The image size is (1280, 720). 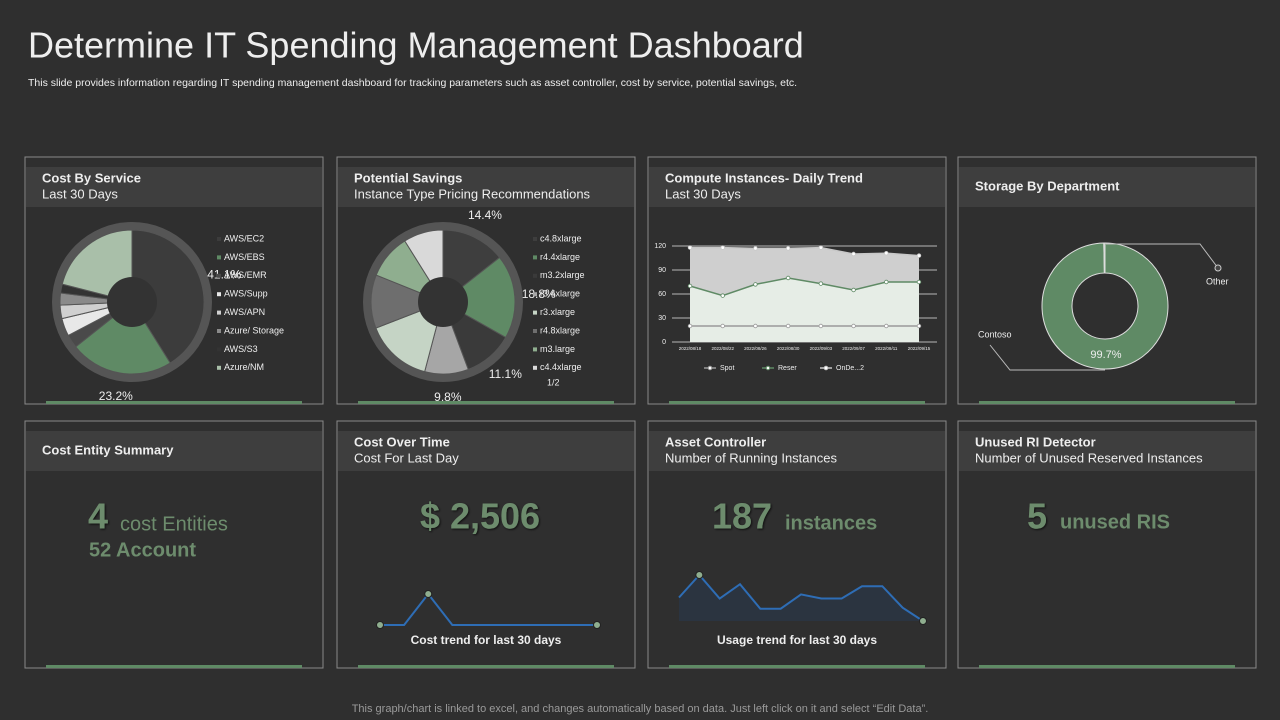 I want to click on card-title: Asset Controller, so click(x=715, y=441).